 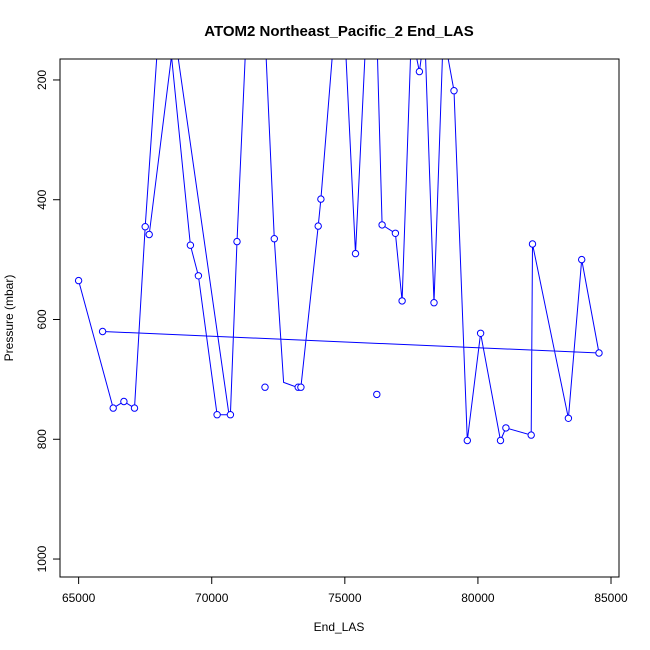 I want to click on y-tick-label-1: 200, so click(x=42, y=80).